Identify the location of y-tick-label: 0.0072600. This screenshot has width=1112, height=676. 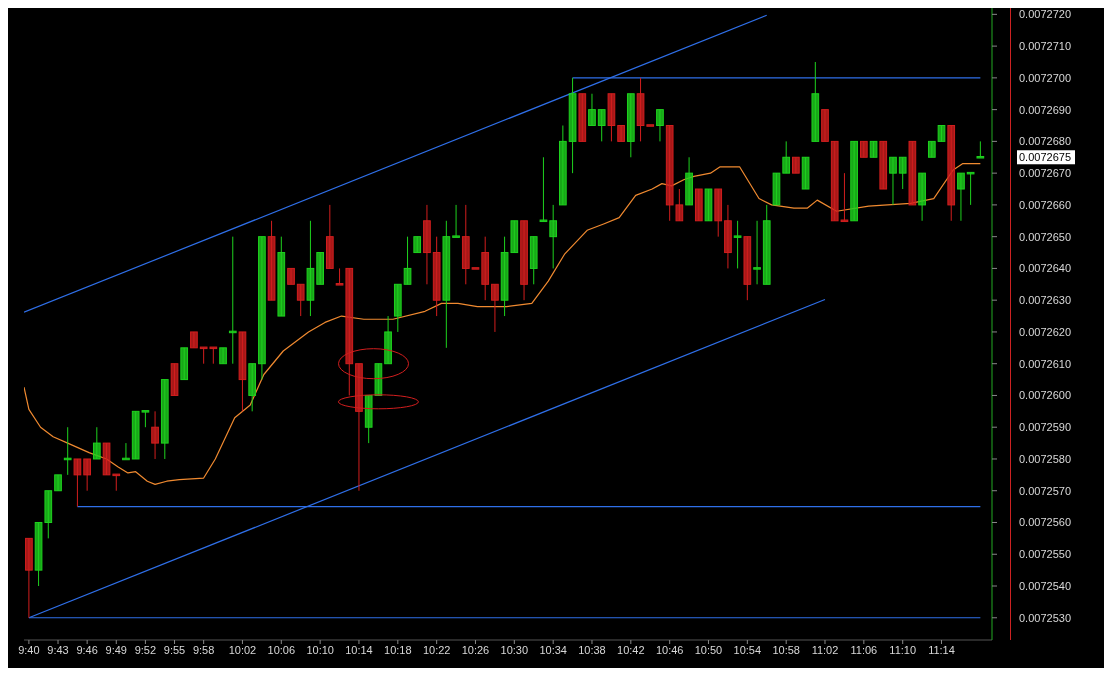
(1045, 395).